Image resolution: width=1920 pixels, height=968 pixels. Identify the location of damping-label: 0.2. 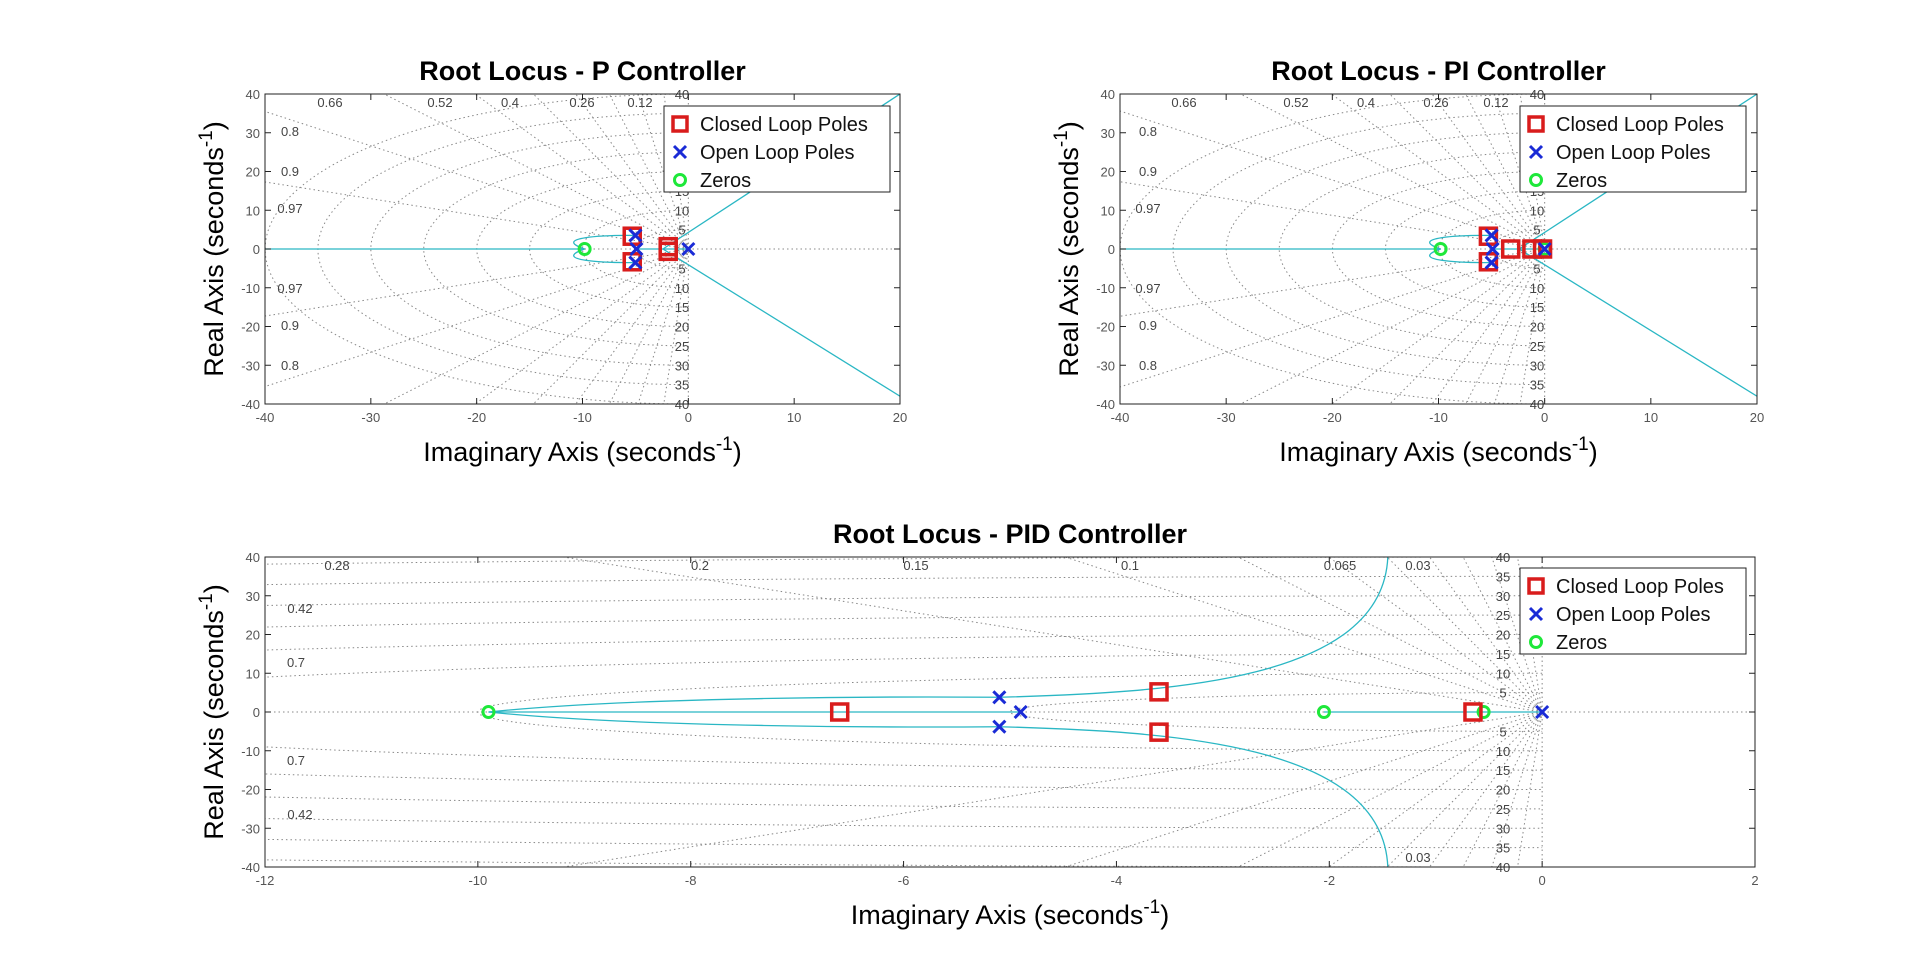
(700, 565).